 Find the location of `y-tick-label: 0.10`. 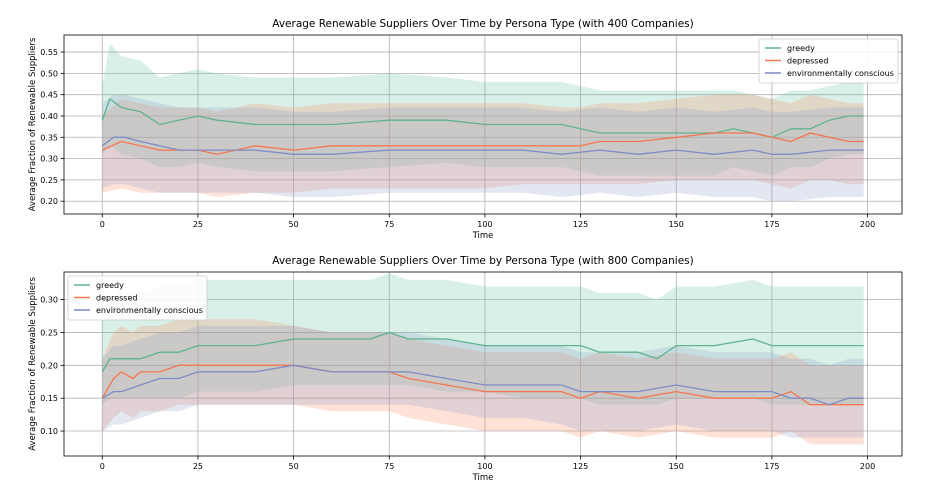

y-tick-label: 0.10 is located at coordinates (49, 431).